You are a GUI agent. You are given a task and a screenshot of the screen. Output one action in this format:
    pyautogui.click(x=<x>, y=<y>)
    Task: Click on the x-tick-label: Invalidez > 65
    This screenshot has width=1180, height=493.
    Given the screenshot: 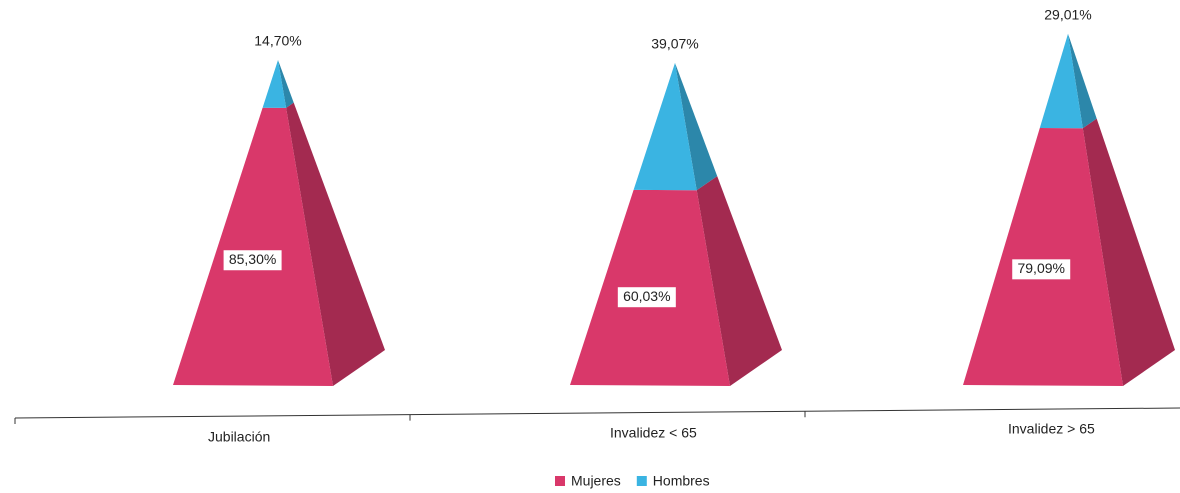 What is the action you would take?
    pyautogui.click(x=1051, y=429)
    